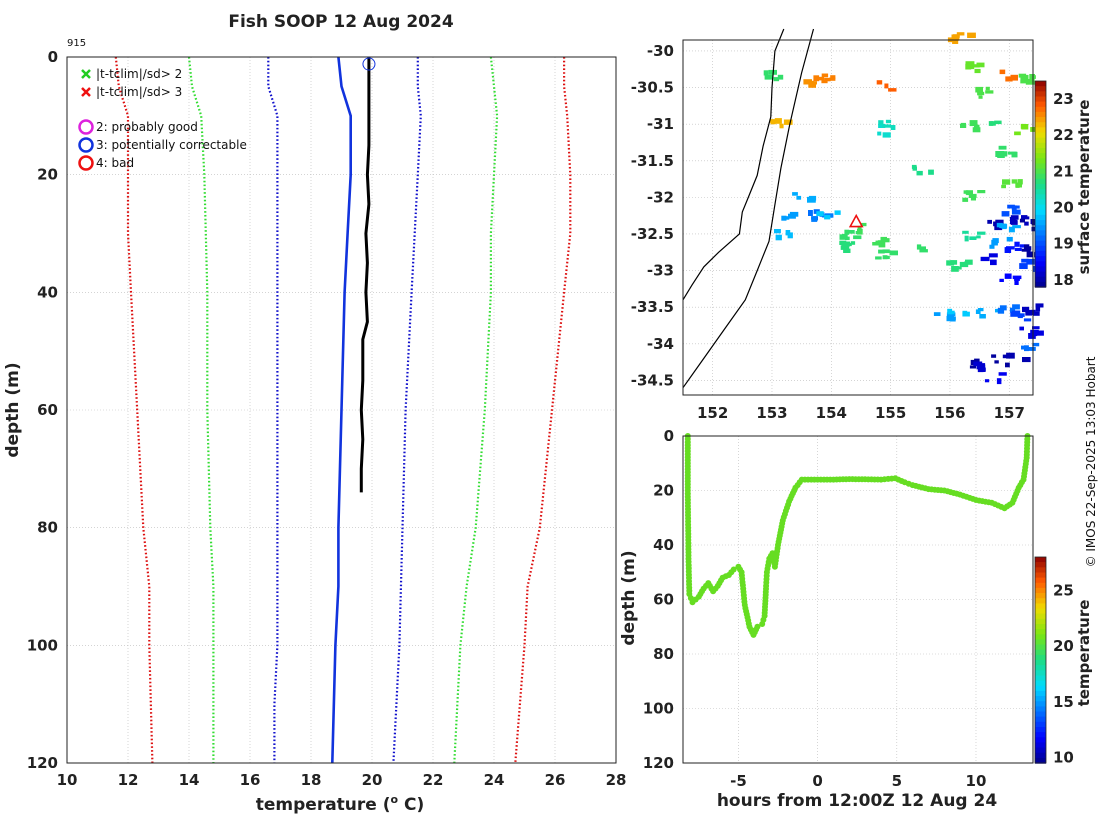  What do you see at coordinates (817, 781) in the screenshot?
I see `depth-time-x-tick-label: 0` at bounding box center [817, 781].